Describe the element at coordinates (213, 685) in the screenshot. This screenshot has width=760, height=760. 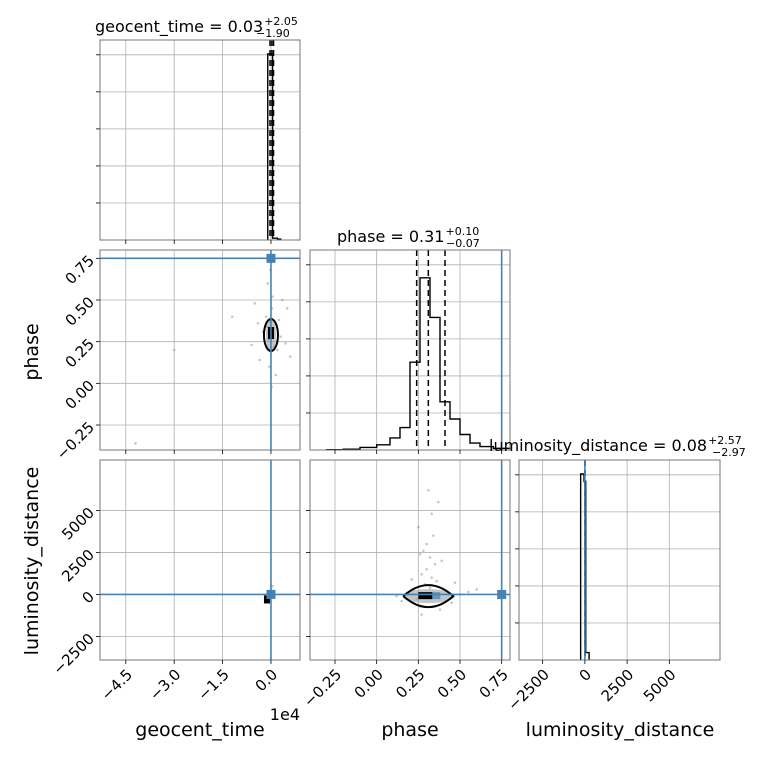
I see `xtick-label-geocent-time-2: −1.5` at that location.